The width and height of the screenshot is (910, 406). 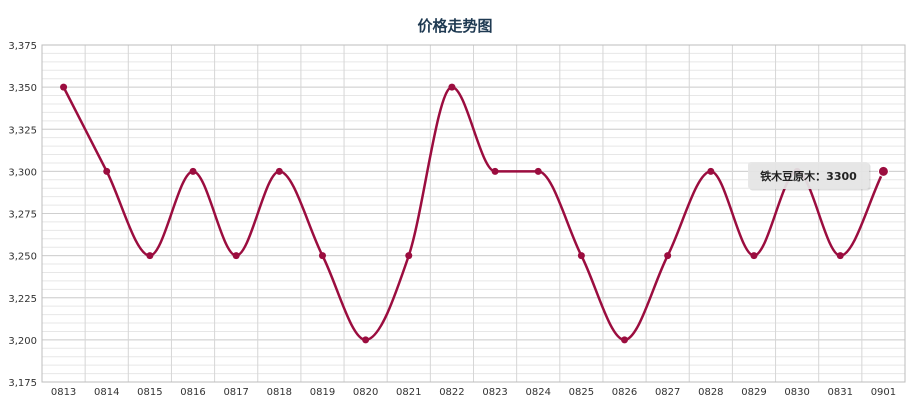 I want to click on x-tick-label: 0817, so click(x=235, y=392).